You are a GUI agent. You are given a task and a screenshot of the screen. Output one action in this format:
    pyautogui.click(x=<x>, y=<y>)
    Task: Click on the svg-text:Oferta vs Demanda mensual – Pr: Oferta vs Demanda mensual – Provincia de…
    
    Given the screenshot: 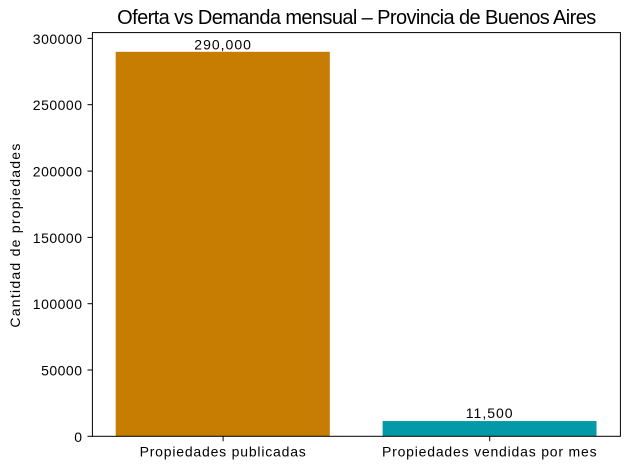 What is the action you would take?
    pyautogui.click(x=356, y=18)
    